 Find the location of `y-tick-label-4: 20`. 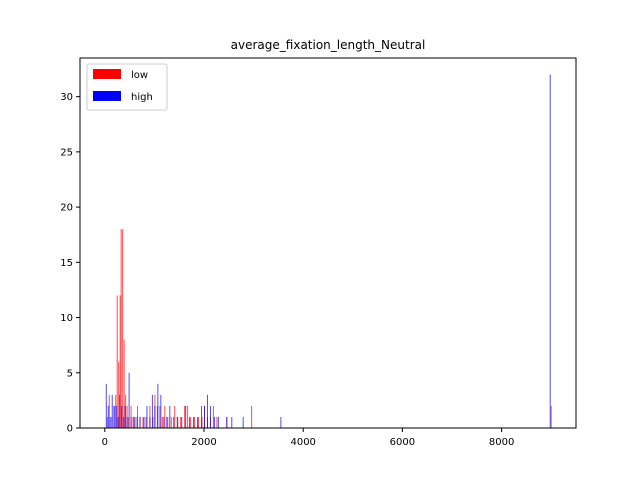

y-tick-label-4: 20 is located at coordinates (66, 208).